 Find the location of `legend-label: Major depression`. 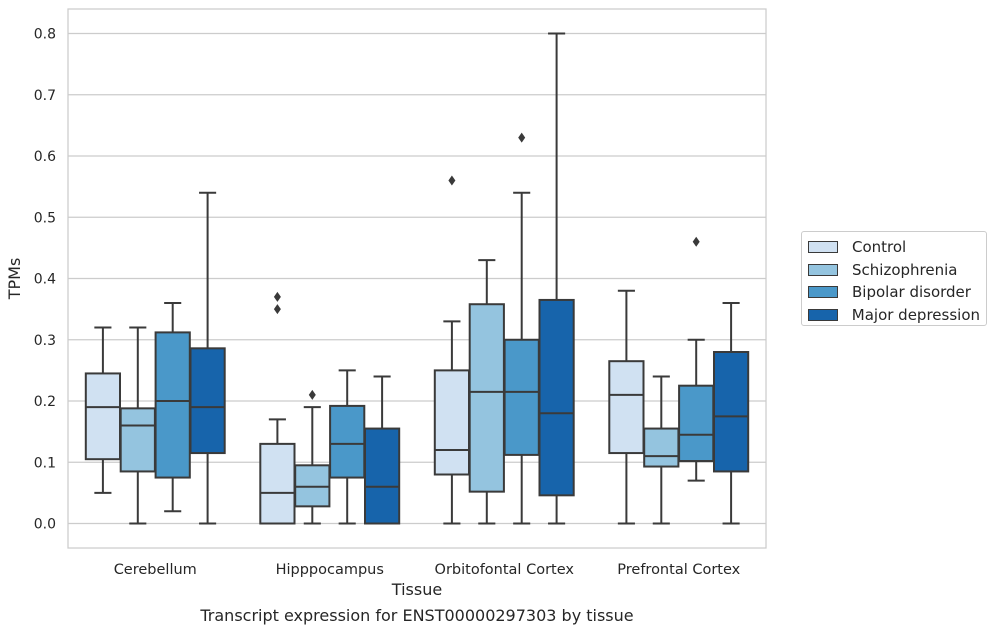

legend-label: Major depression is located at coordinates (915, 314).